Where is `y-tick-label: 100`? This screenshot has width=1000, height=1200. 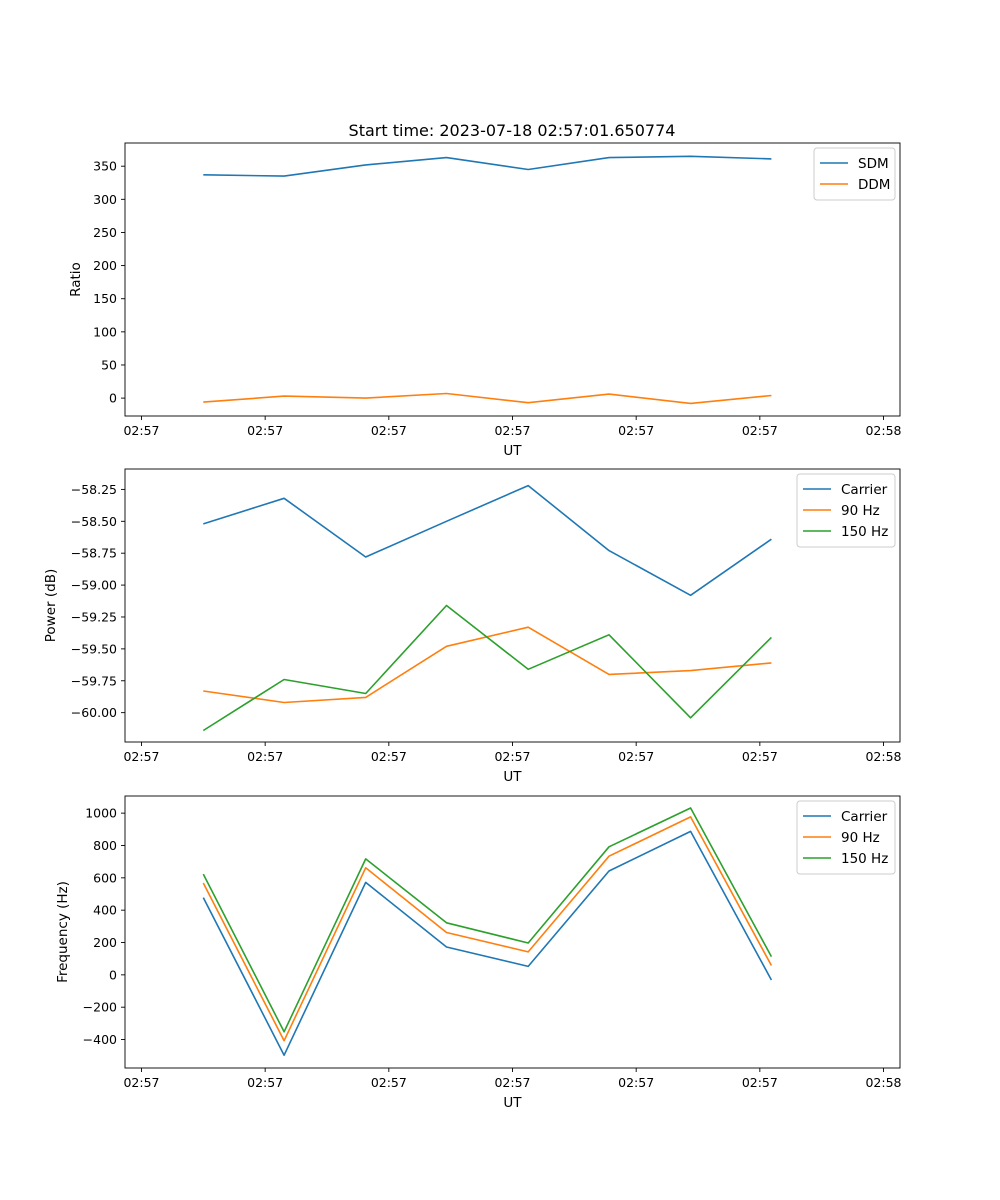
y-tick-label: 100 is located at coordinates (105, 331).